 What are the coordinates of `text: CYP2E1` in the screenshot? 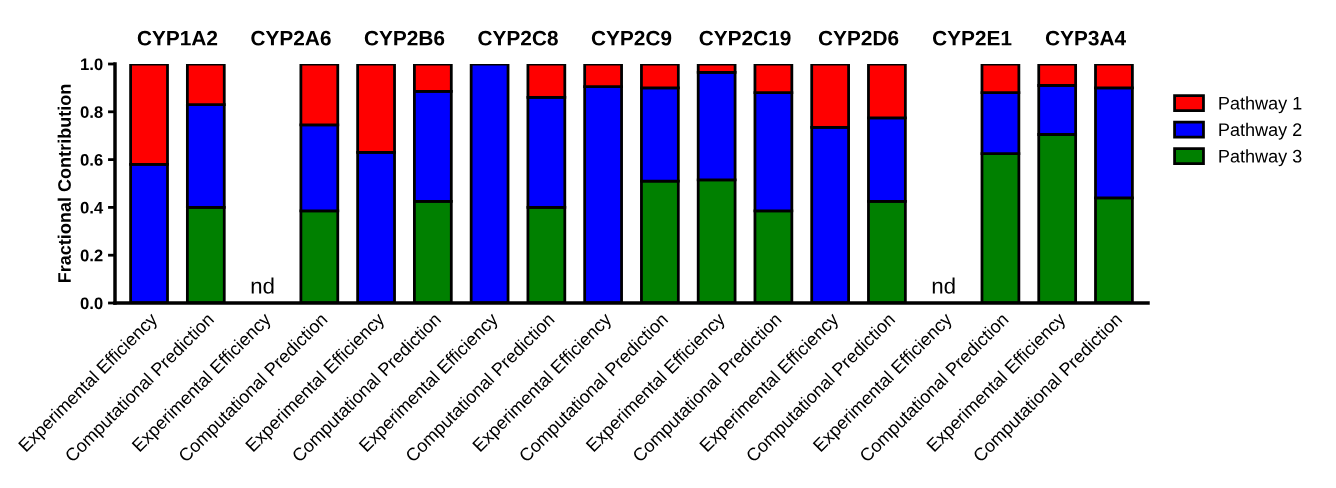 It's located at (972, 38).